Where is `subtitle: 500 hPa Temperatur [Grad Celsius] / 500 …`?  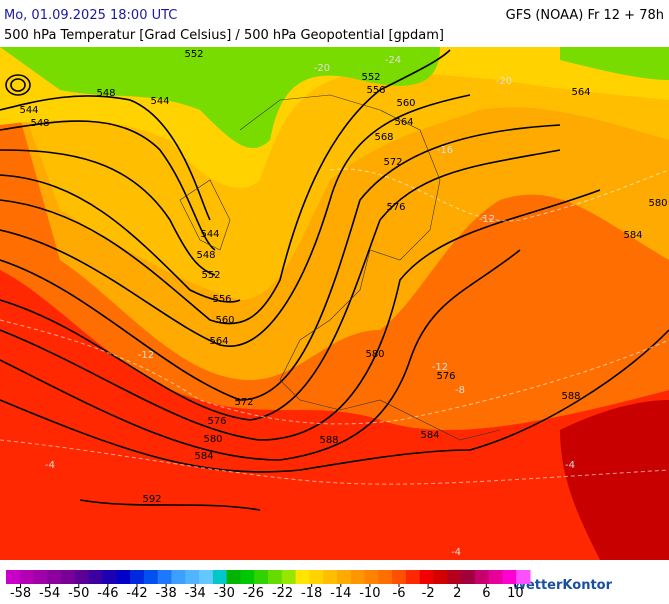 subtitle: 500 hPa Temperatur [Grad Celsius] / 500 … is located at coordinates (224, 35).